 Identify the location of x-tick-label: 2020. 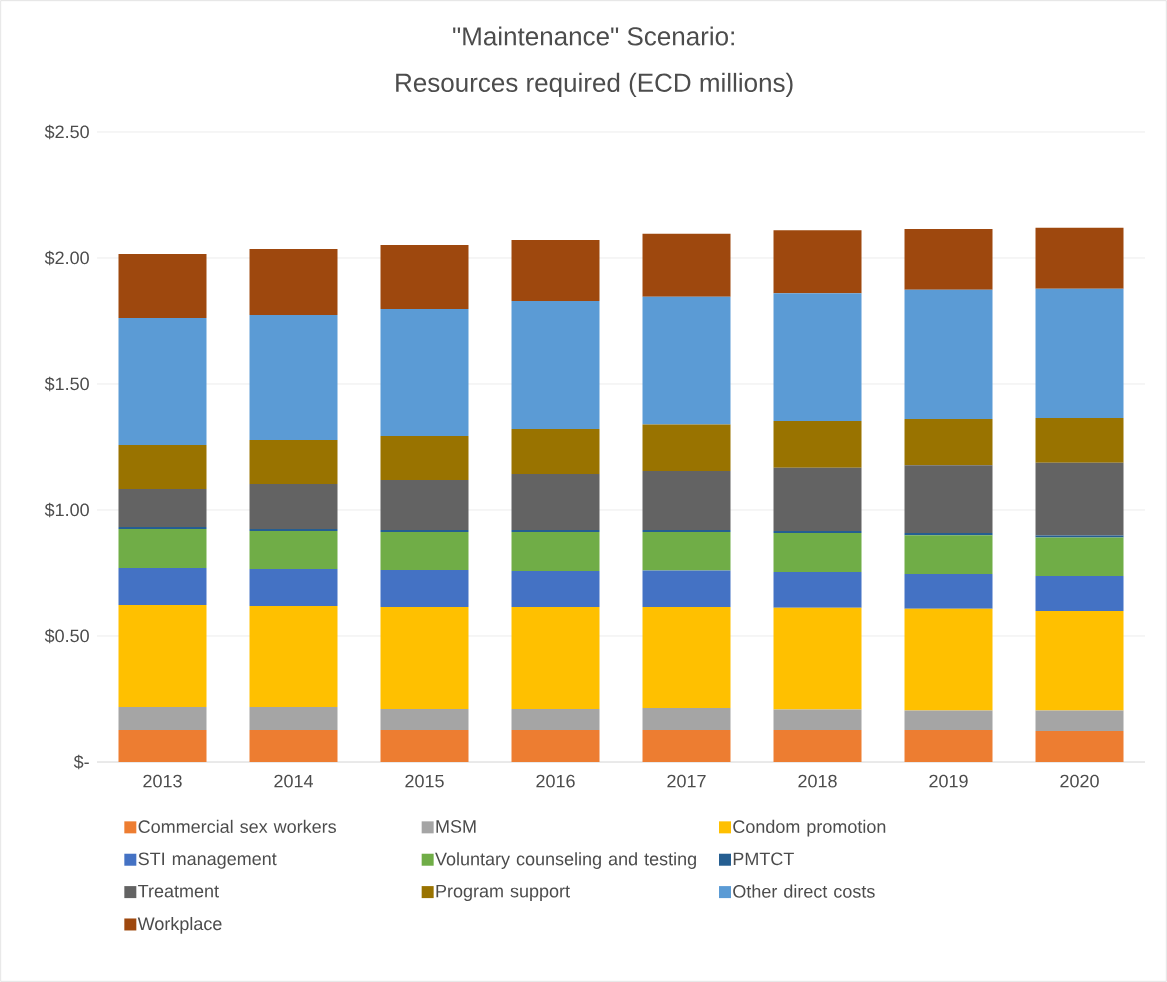
(1079, 781).